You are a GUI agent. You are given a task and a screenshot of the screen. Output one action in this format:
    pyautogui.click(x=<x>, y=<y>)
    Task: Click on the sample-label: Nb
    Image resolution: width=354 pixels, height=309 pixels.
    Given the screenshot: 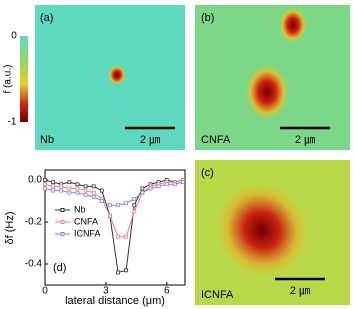 What is the action you would take?
    pyautogui.click(x=47, y=140)
    